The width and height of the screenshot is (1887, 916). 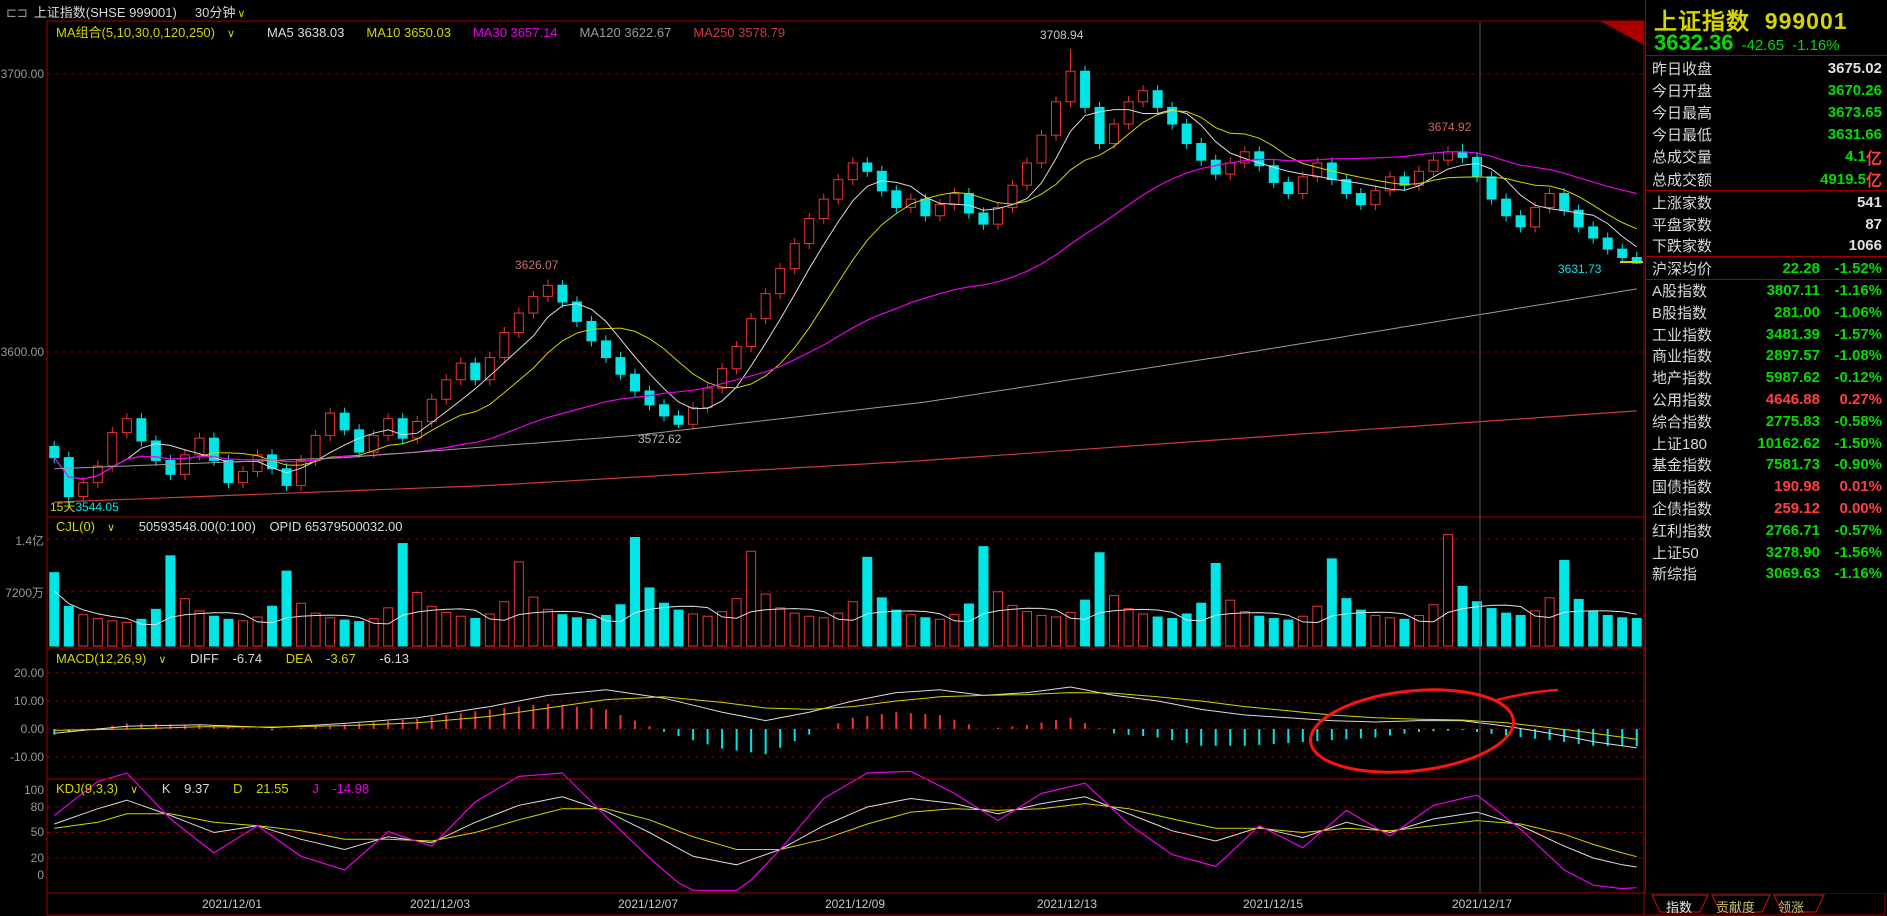 What do you see at coordinates (1622, 33) in the screenshot?
I see `corner-flag` at bounding box center [1622, 33].